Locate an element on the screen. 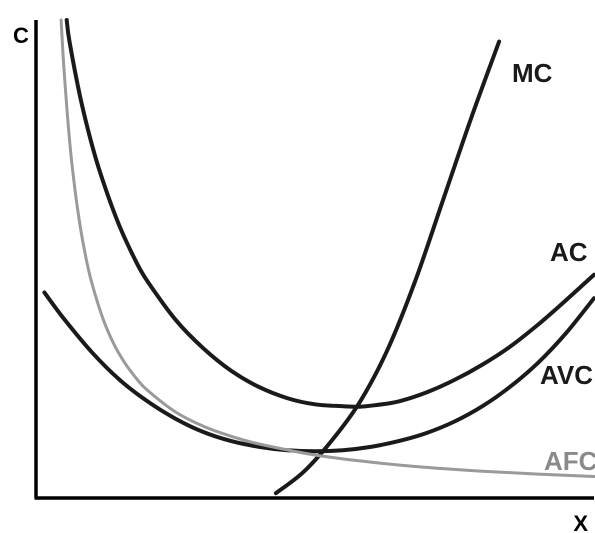  curve-label-avc: AVC is located at coordinates (566, 375).